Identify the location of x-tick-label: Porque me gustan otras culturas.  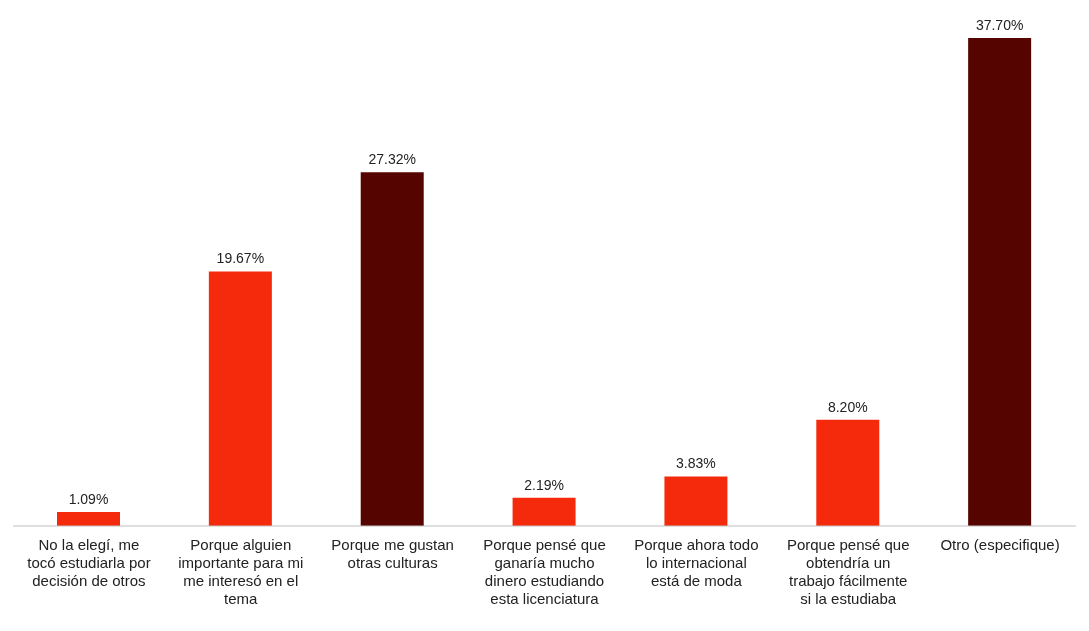
(392, 553).